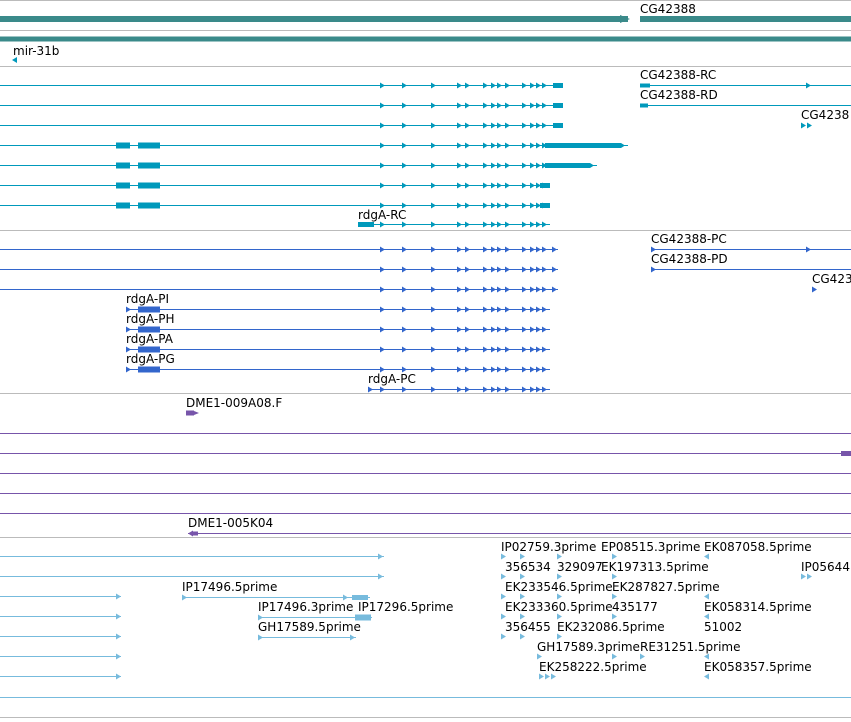  I want to click on transcript-label-cg42388-rc: CG42388-RC, so click(678, 75).